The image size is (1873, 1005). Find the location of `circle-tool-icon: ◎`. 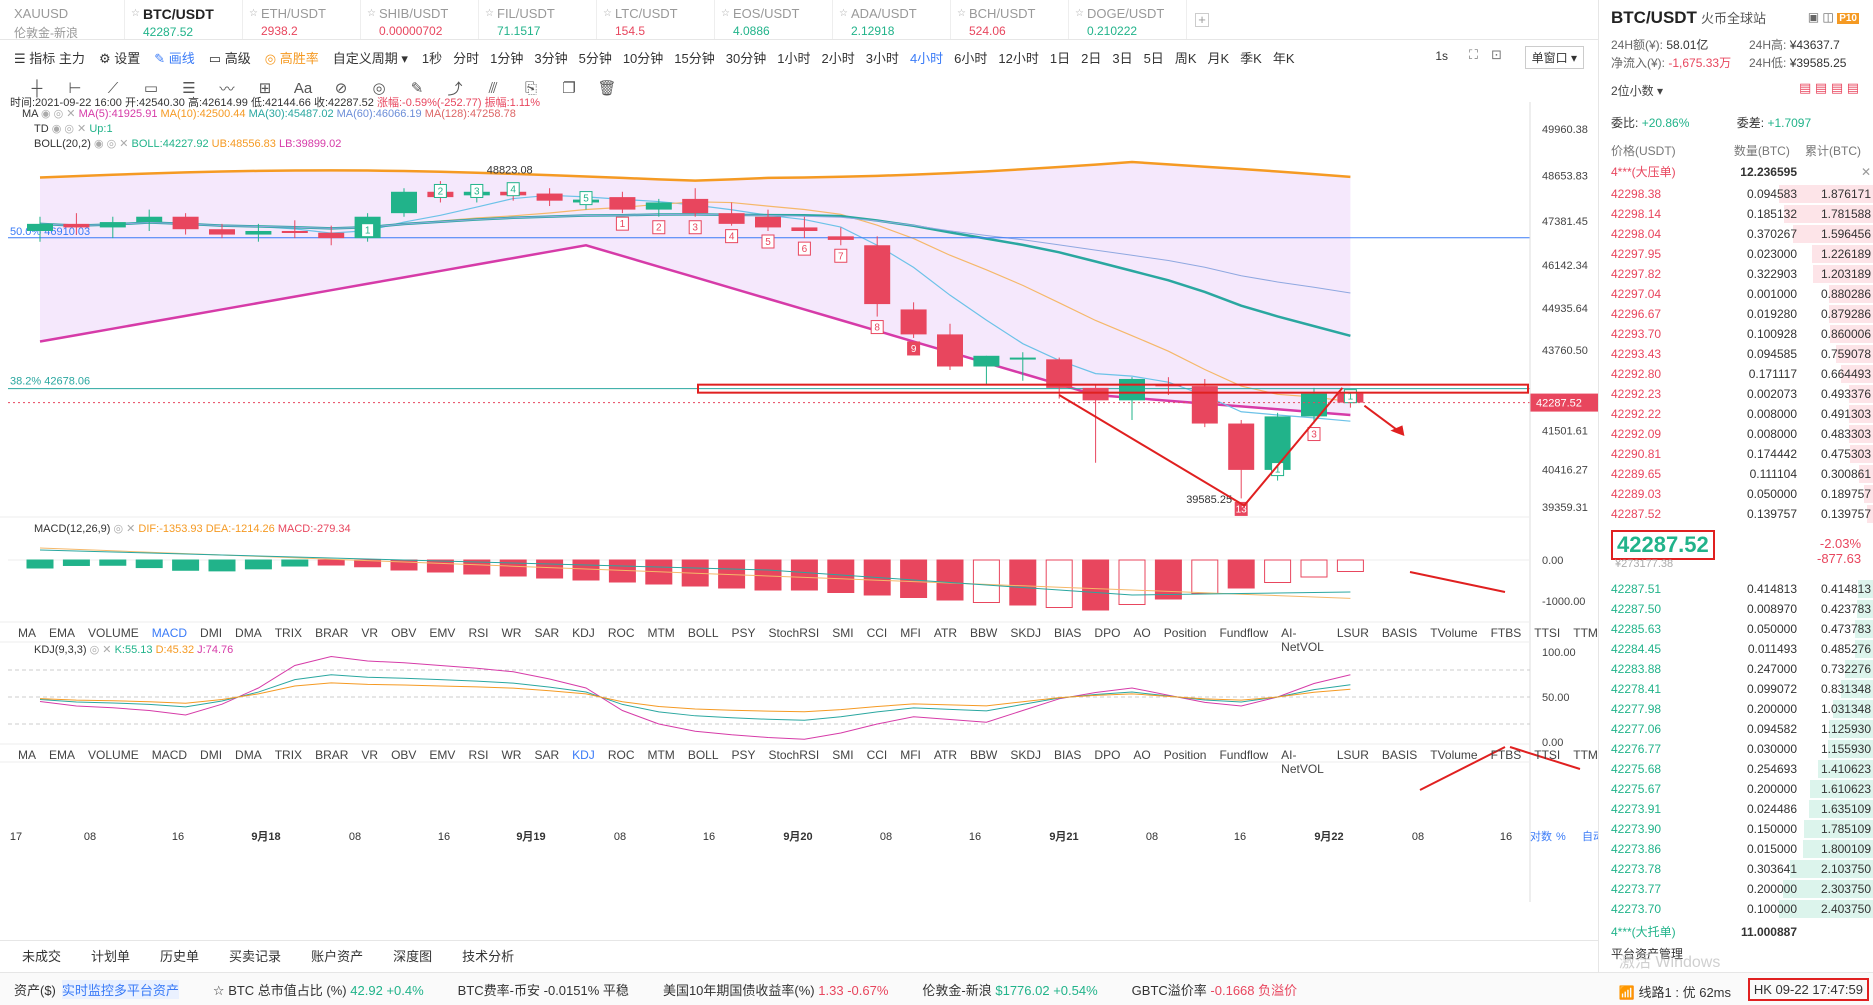

circle-tool-icon: ◎ is located at coordinates (379, 88).